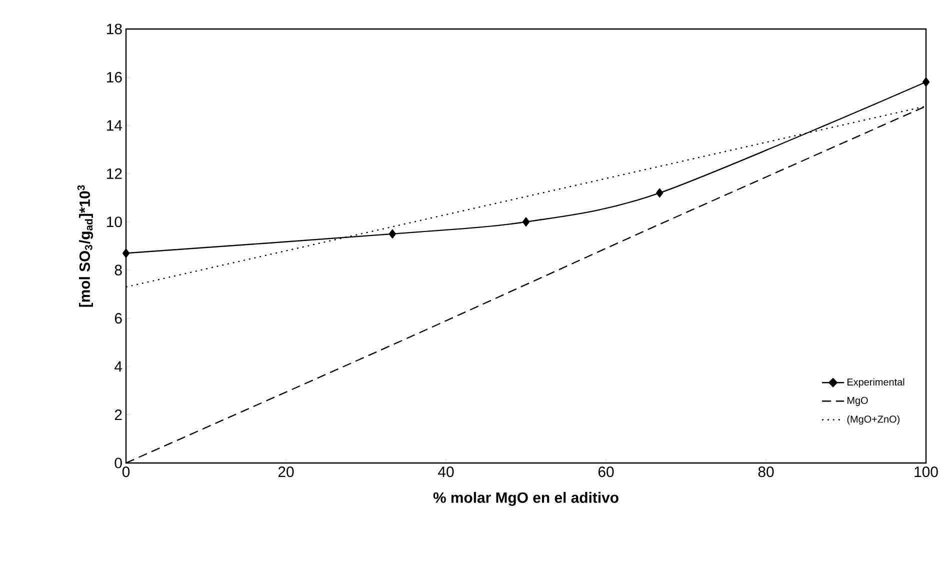 The image size is (949, 563). What do you see at coordinates (606, 472) in the screenshot?
I see `x-tick-label: 60` at bounding box center [606, 472].